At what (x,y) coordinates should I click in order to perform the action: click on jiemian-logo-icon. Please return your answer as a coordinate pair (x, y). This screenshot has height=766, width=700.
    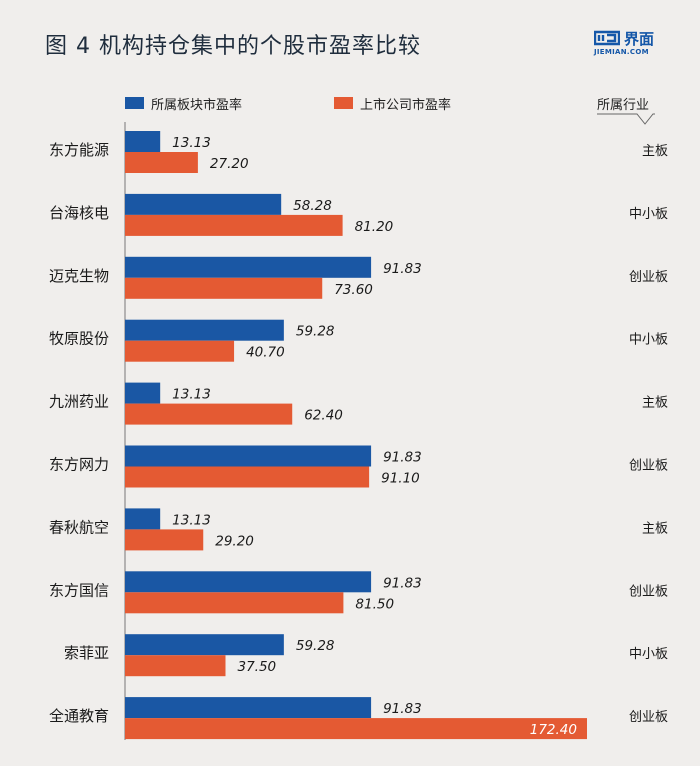
    Looking at the image, I should click on (607, 38).